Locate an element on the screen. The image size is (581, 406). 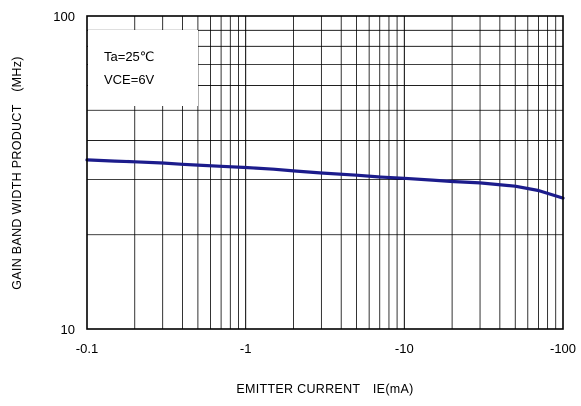
x-tick-label: -1 is located at coordinates (246, 348).